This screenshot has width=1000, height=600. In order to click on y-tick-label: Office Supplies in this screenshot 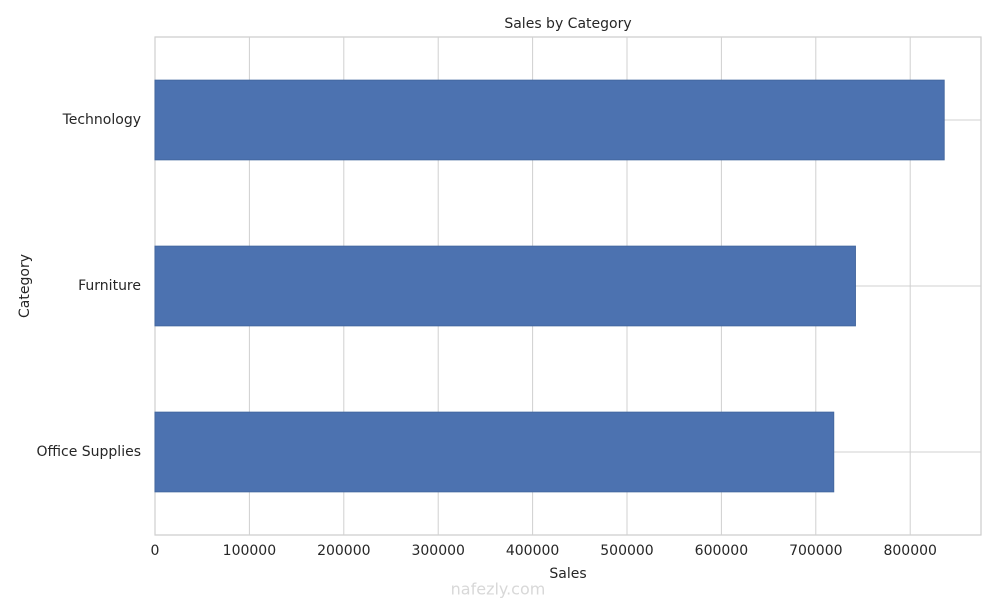, I will do `click(88, 452)`.